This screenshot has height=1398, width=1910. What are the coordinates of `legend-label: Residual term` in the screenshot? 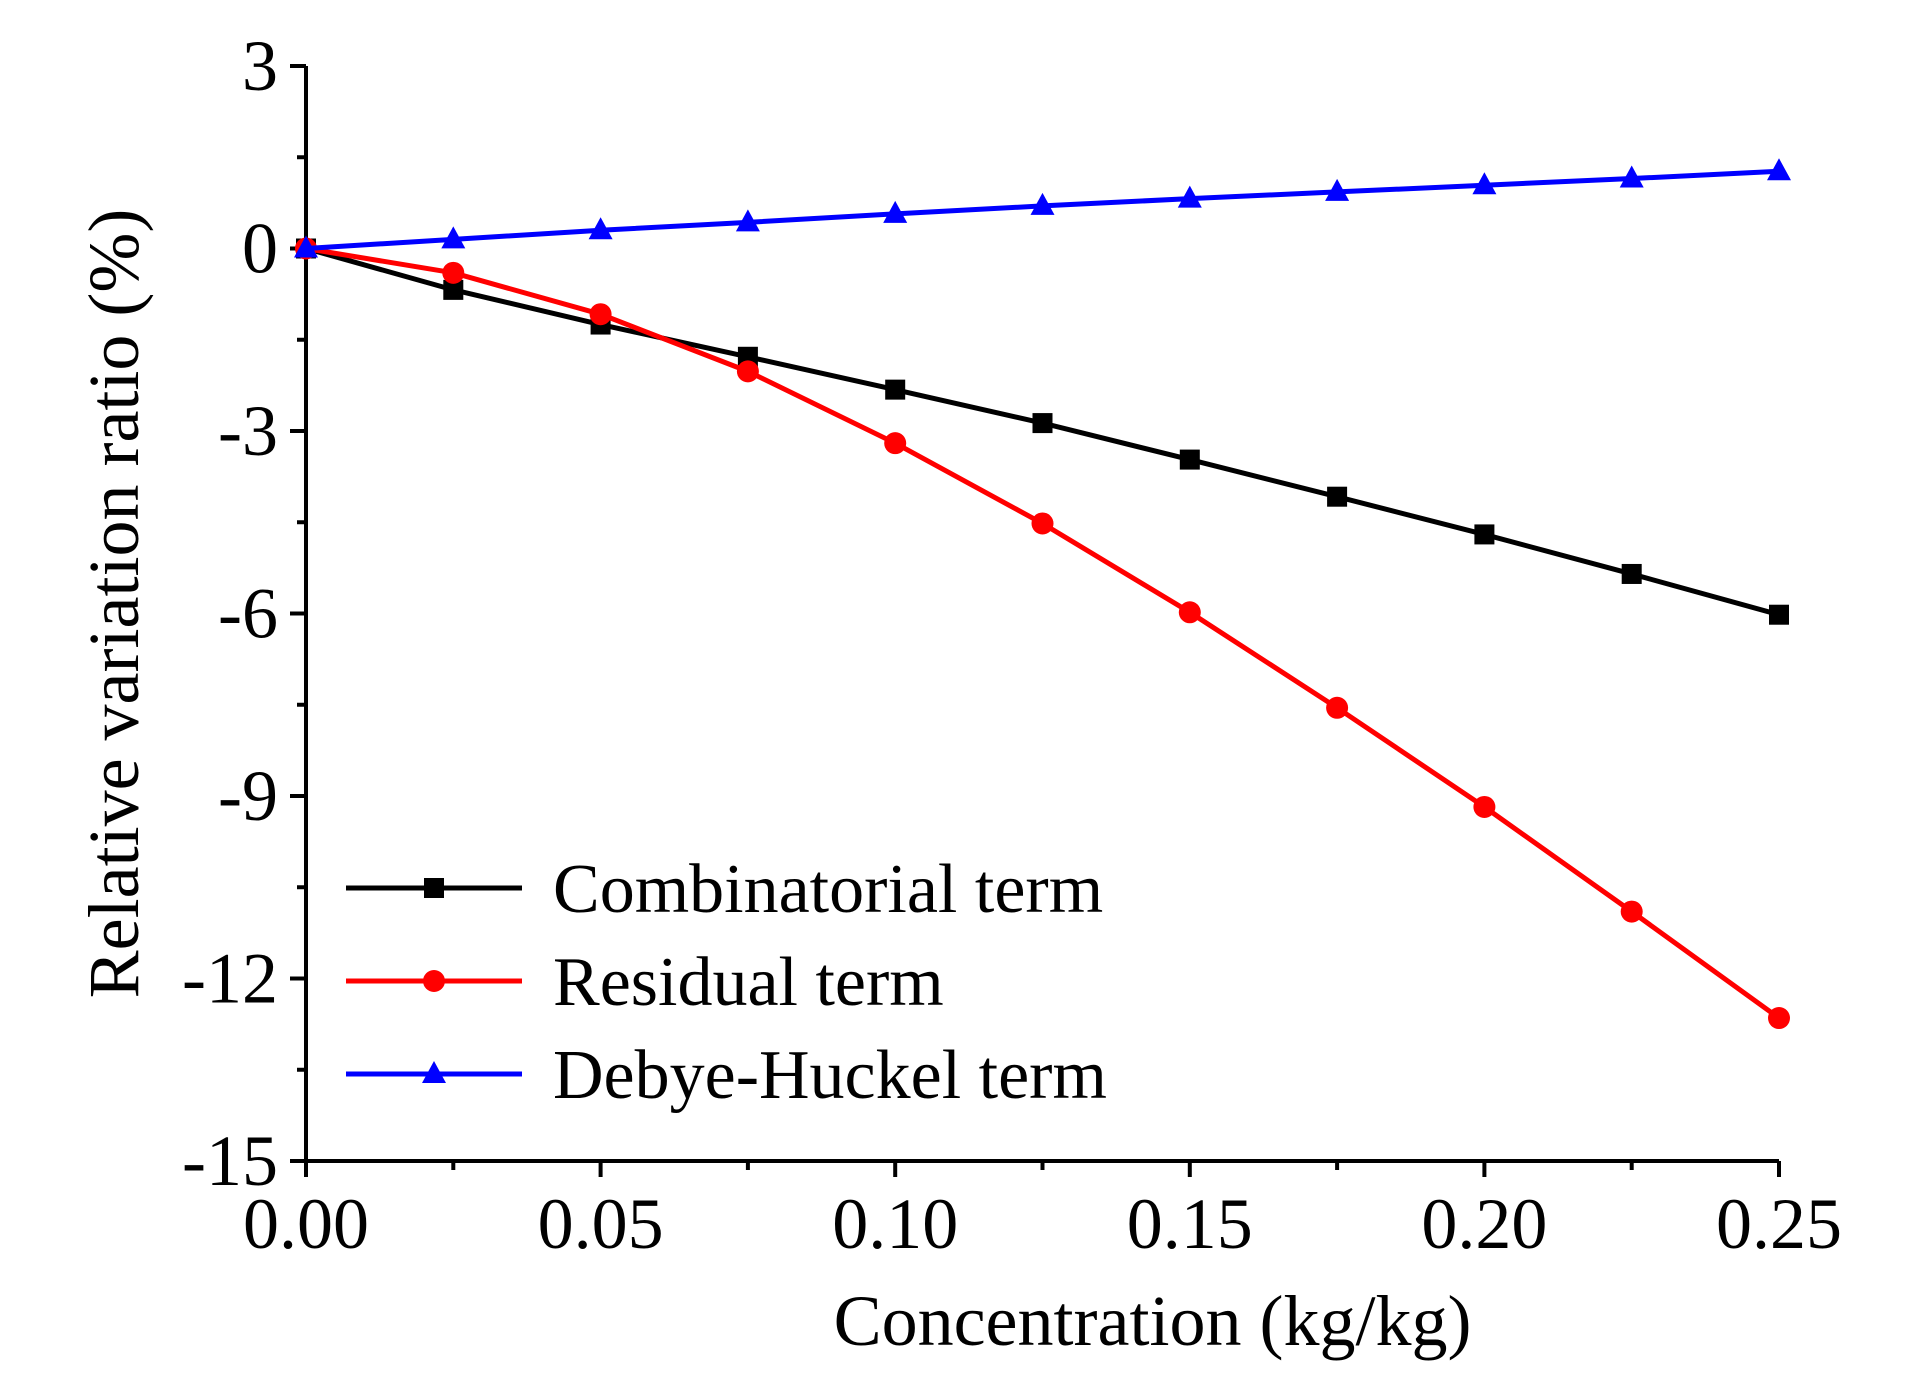 It's located at (748, 982).